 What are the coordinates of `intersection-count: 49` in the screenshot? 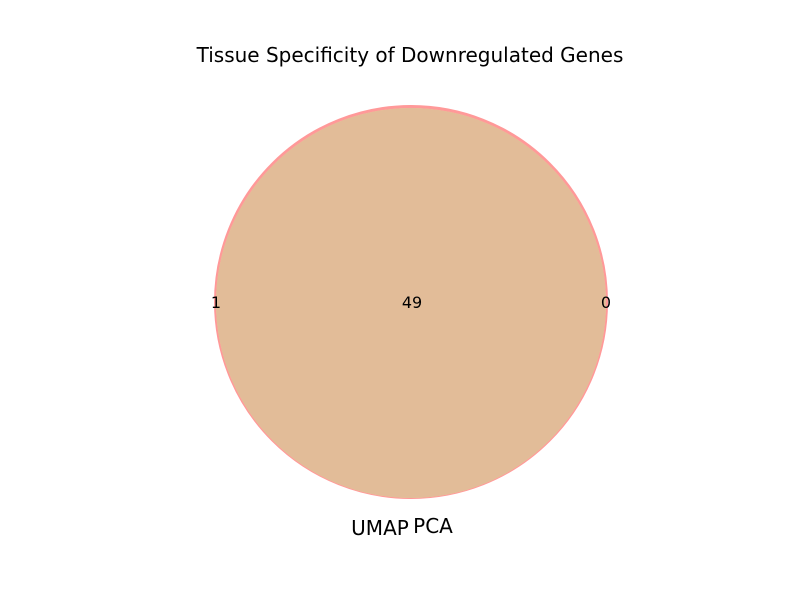 It's located at (412, 302).